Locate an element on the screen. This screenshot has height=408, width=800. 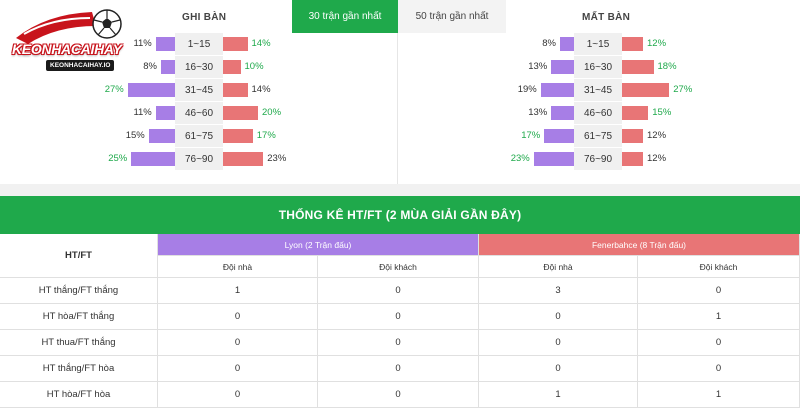
site-logo: KEONHACAIHAY KEONHACAIHAY.IO is located at coordinates (66, 40).